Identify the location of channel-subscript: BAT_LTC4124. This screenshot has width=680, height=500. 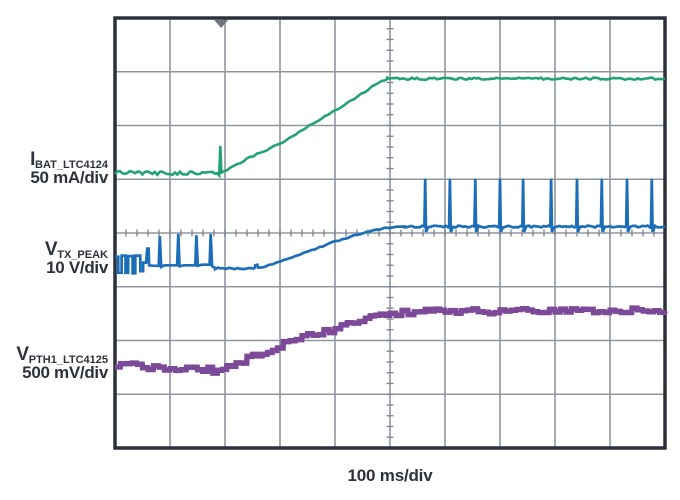
(71, 165).